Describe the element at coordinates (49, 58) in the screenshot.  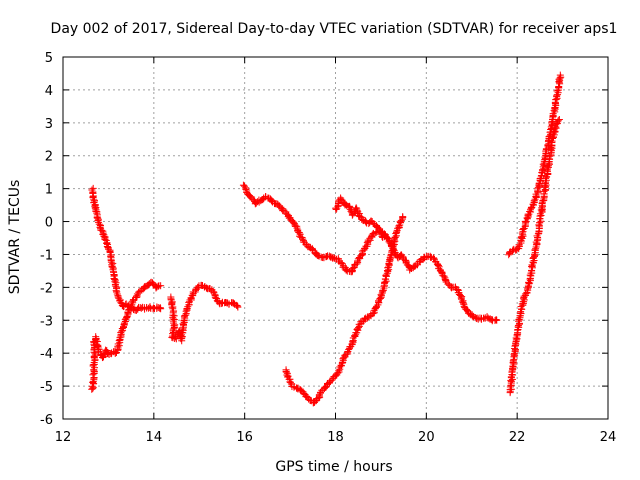
I see `y-tick-label: 5` at that location.